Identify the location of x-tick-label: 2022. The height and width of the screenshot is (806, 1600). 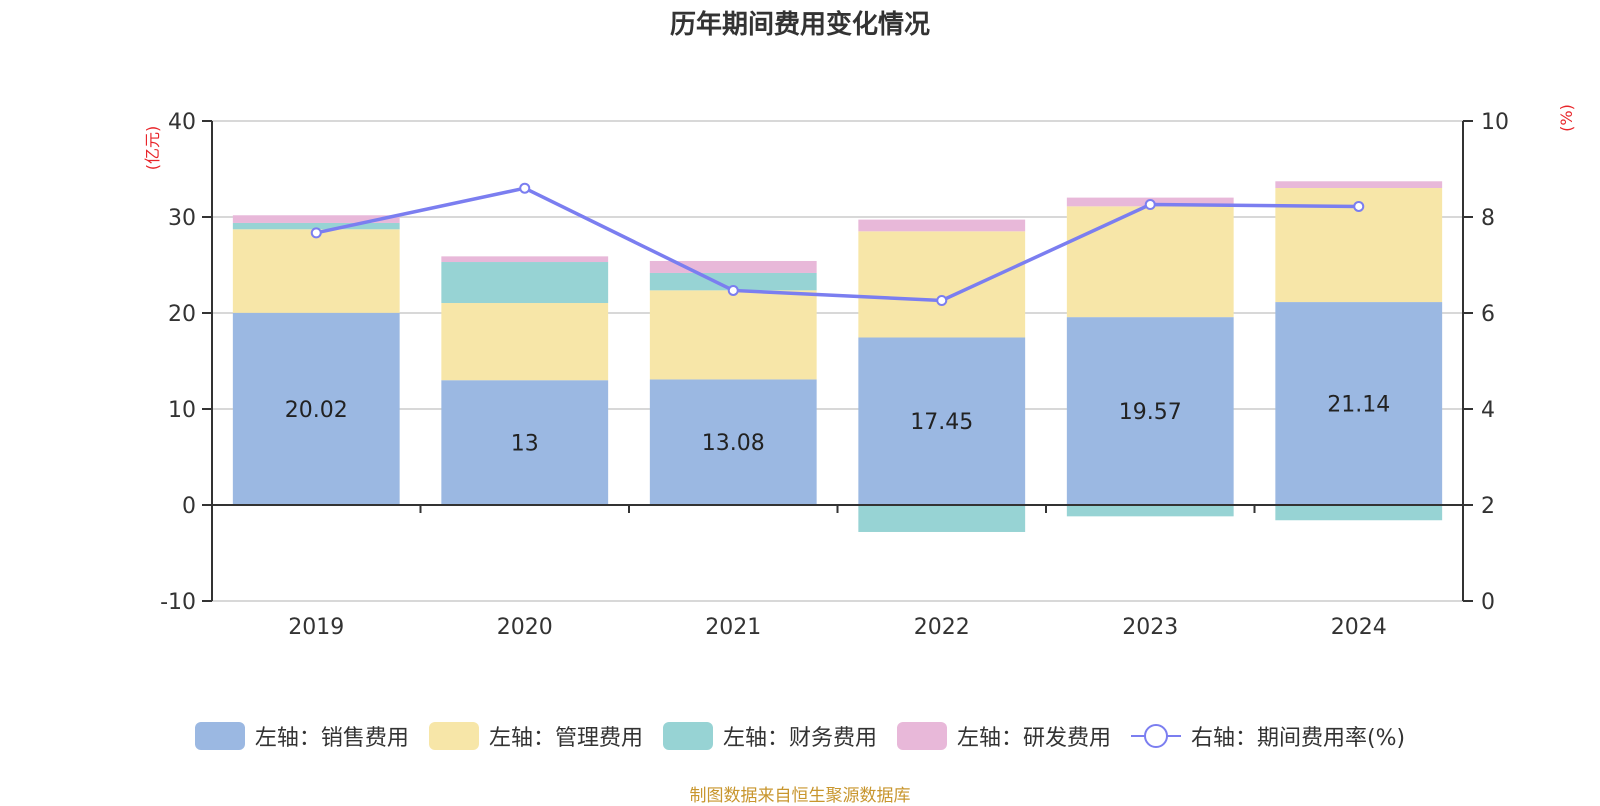
(942, 627).